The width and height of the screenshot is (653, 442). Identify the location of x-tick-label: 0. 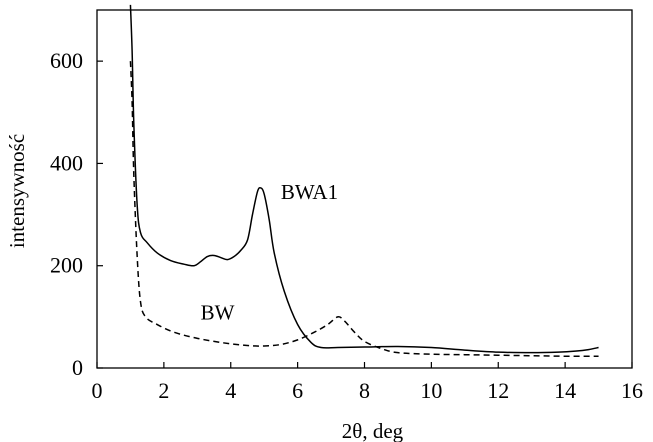
(97, 390).